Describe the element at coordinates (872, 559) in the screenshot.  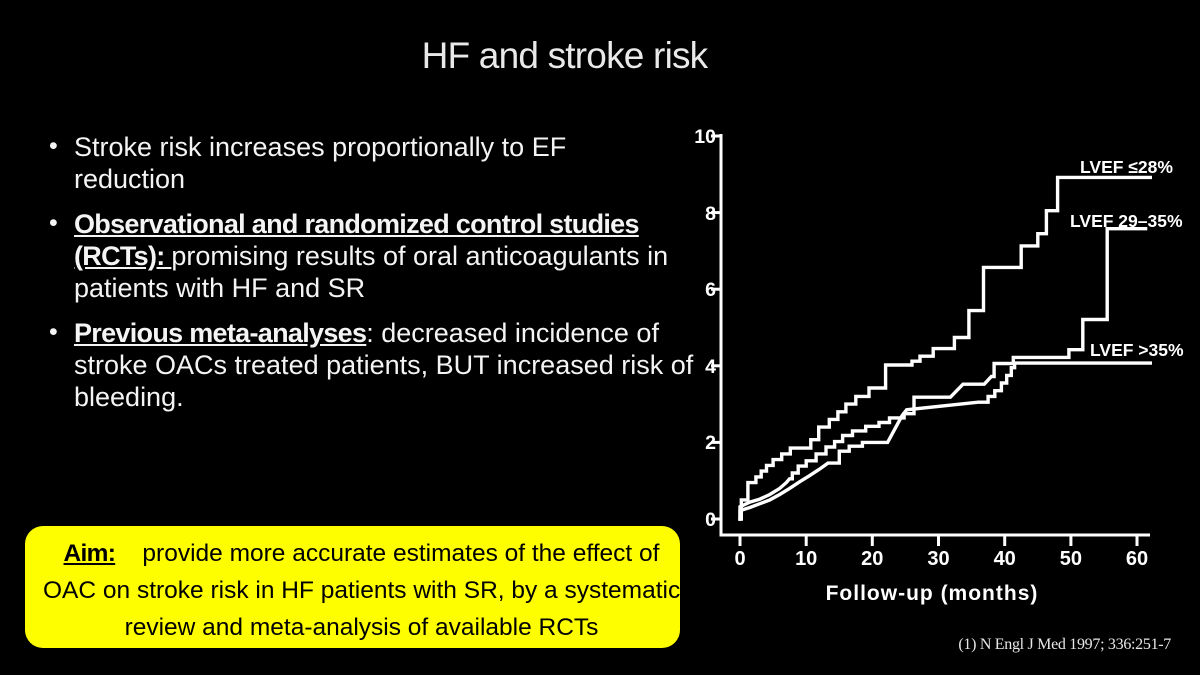
I see `svg-text: 20` at that location.